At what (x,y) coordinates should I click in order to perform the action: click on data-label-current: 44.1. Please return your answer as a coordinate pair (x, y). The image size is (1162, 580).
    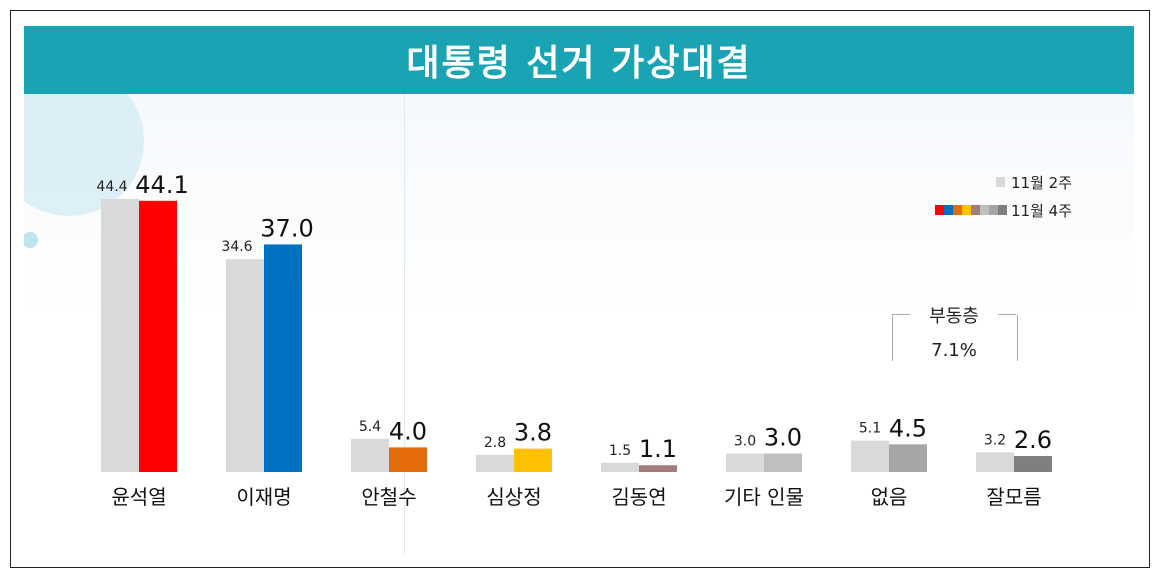
    Looking at the image, I should click on (161, 185).